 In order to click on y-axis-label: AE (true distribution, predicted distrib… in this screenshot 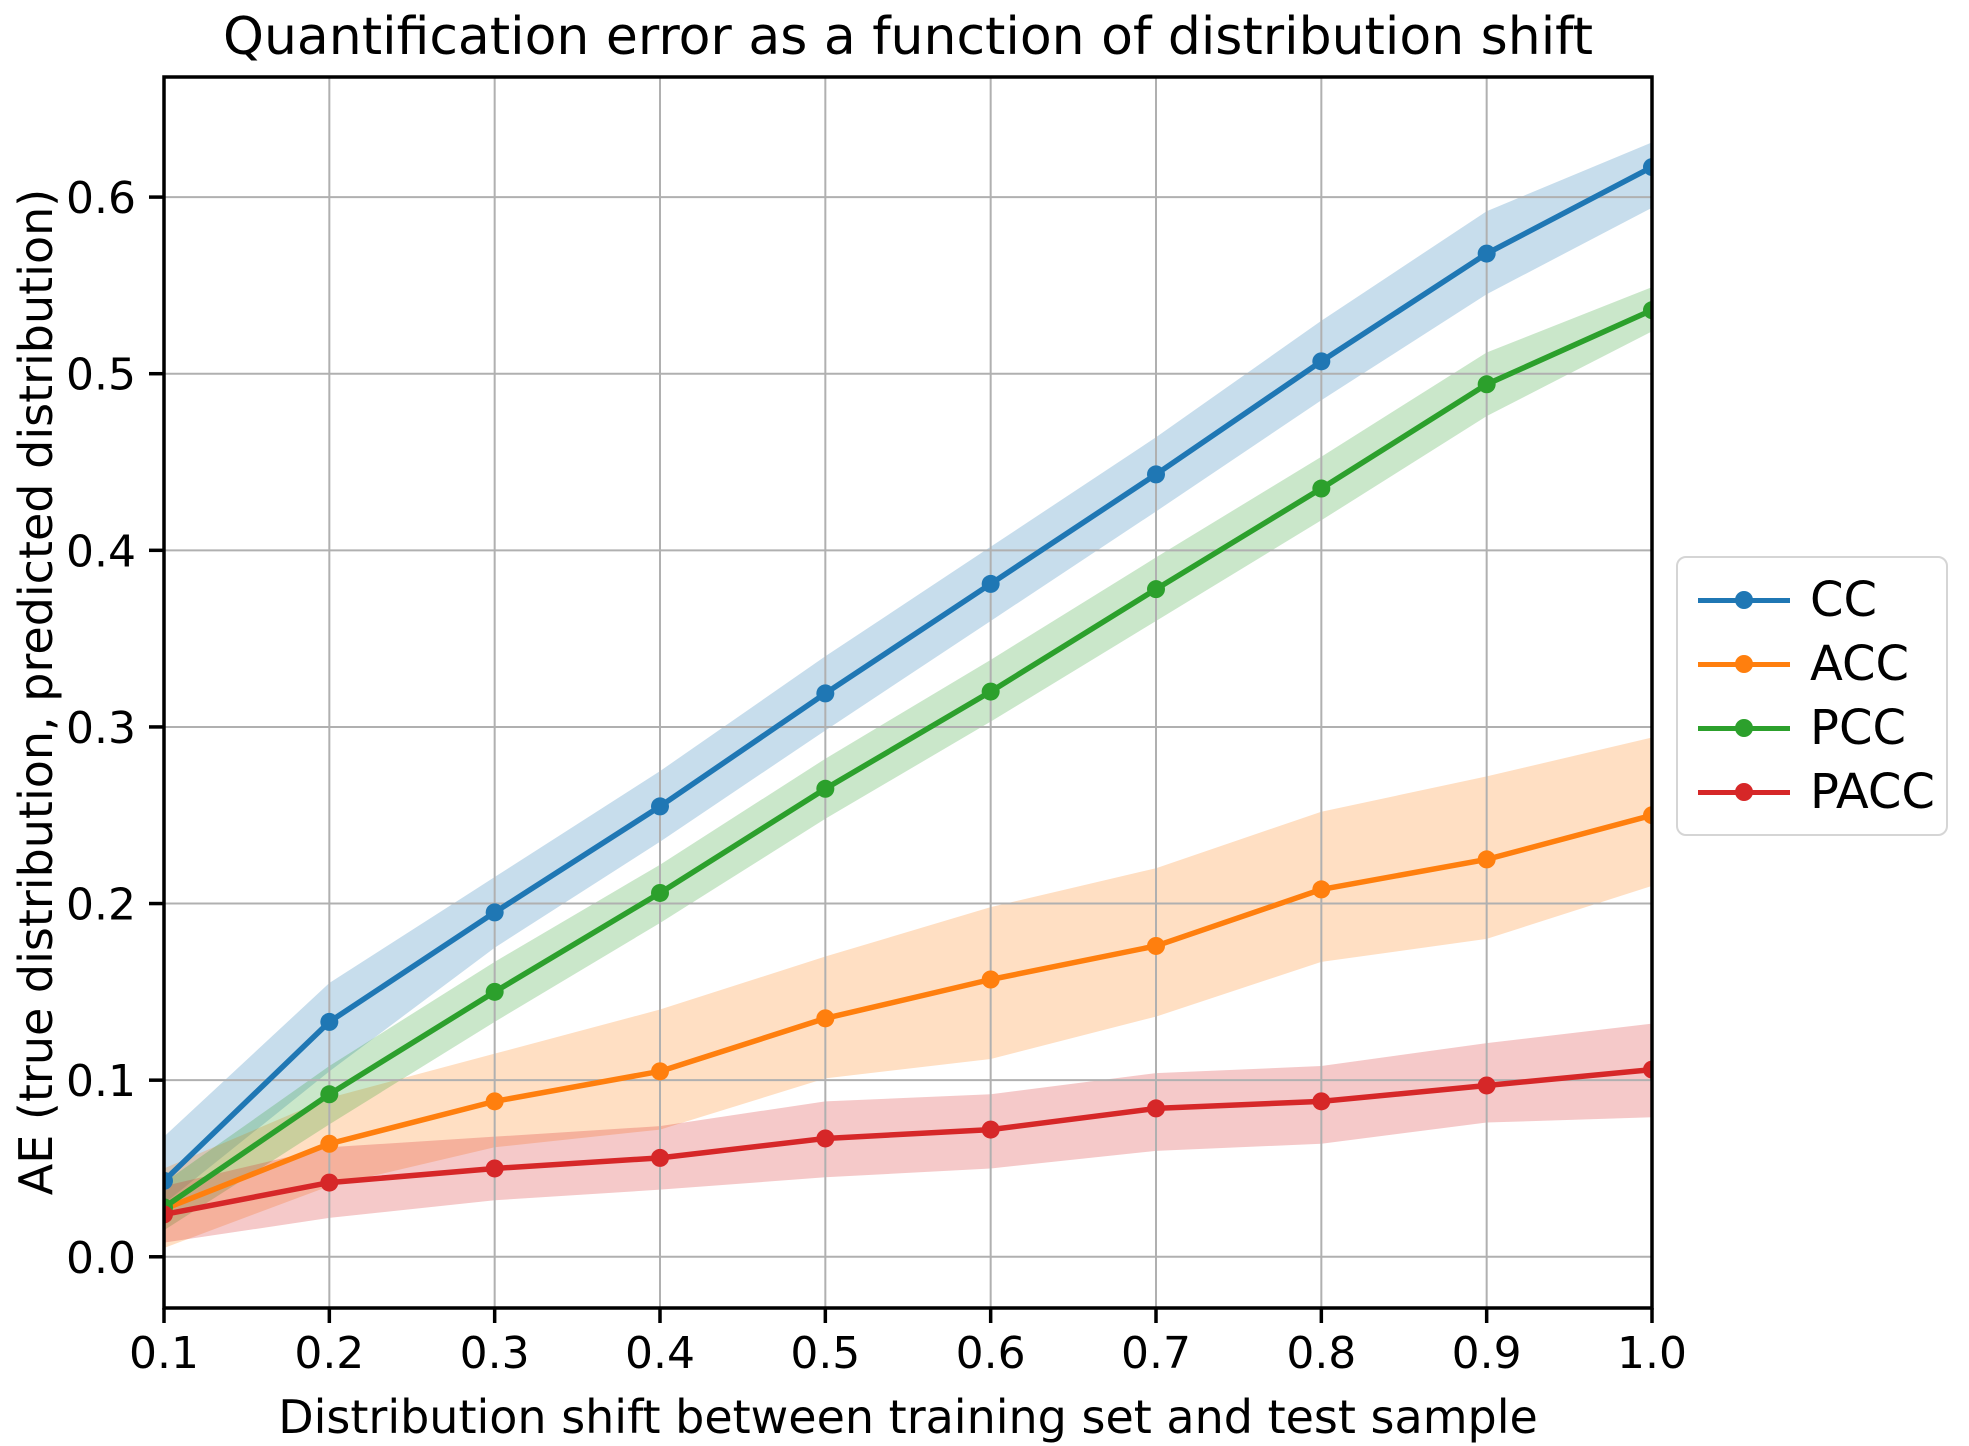, I will do `click(36, 692)`.